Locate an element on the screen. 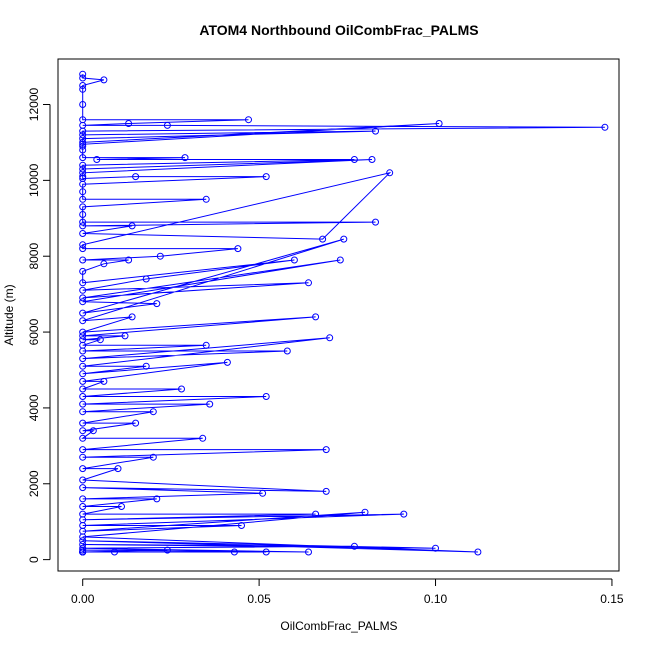 This screenshot has height=650, width=650. y-tick-label: 2000 is located at coordinates (34, 483).